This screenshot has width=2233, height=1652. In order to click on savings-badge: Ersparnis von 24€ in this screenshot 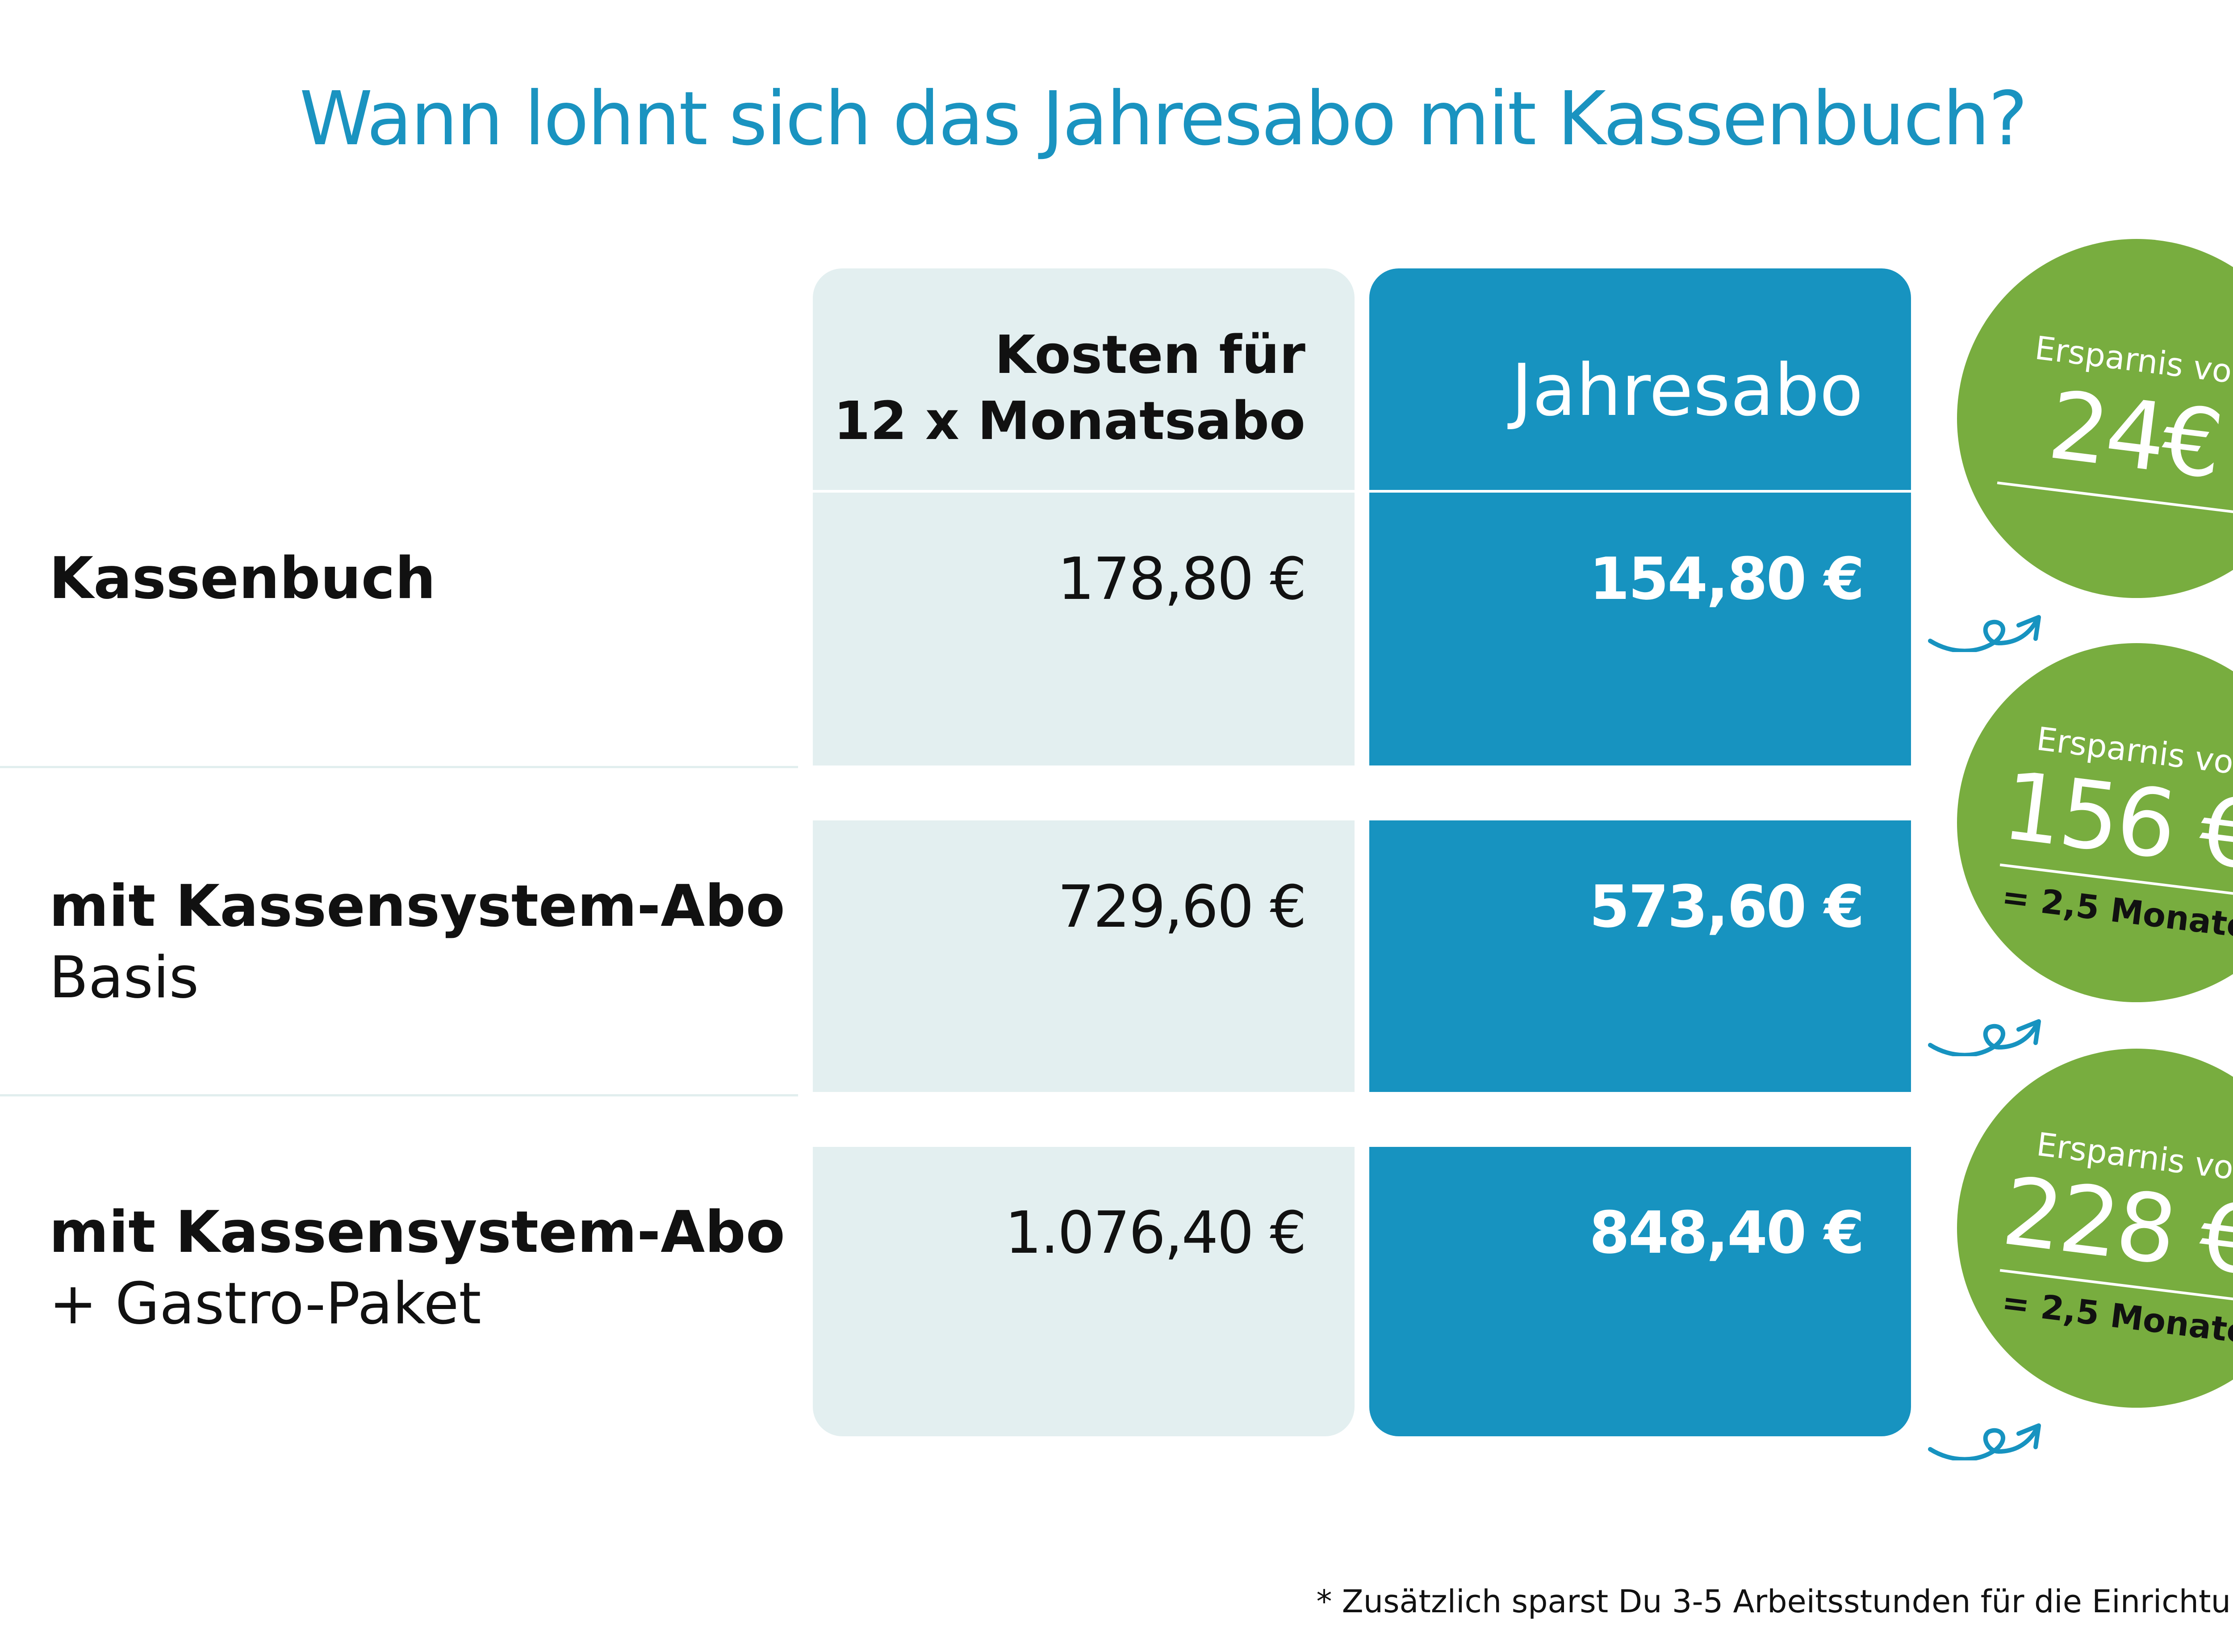, I will do `click(2095, 418)`.